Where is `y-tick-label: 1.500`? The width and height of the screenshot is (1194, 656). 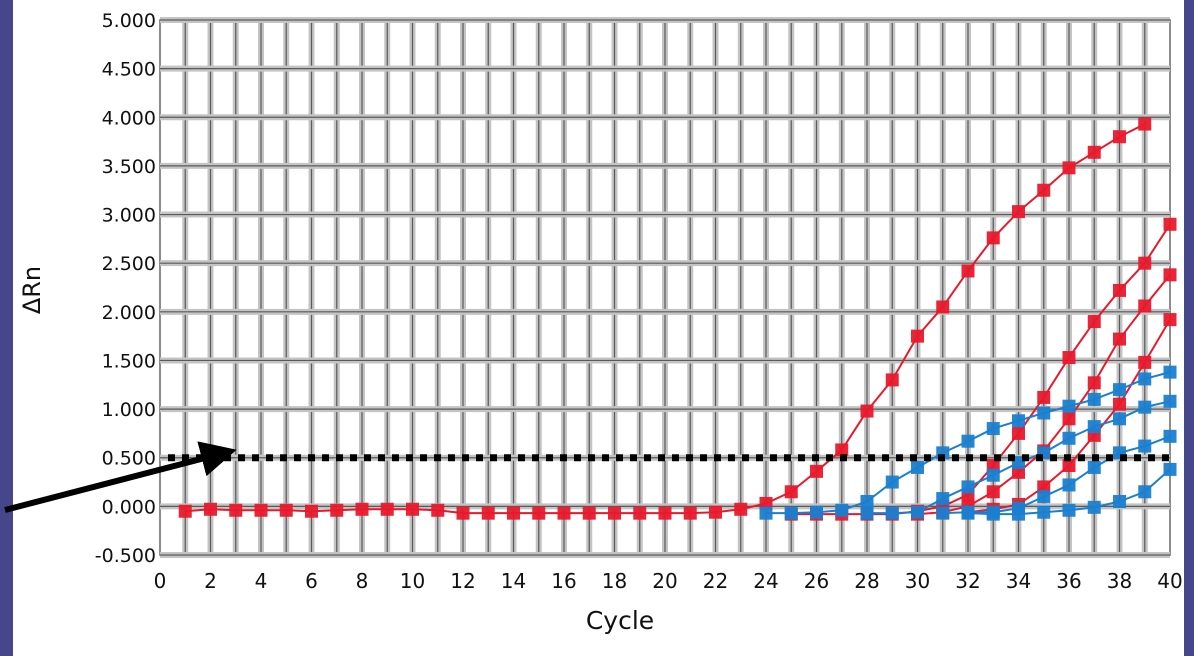 y-tick-label: 1.500 is located at coordinates (129, 361).